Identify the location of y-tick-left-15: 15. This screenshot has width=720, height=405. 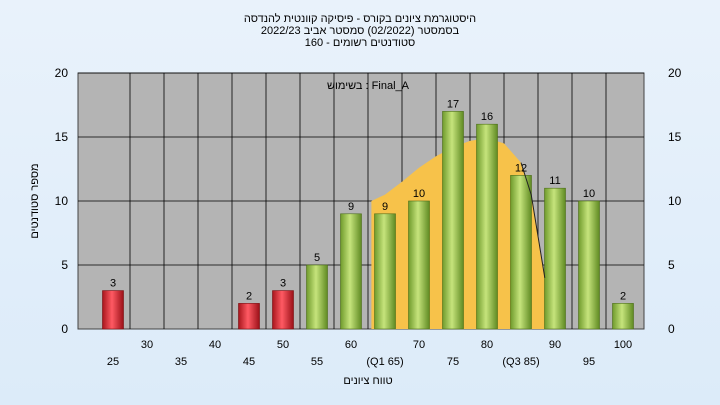
(62, 137).